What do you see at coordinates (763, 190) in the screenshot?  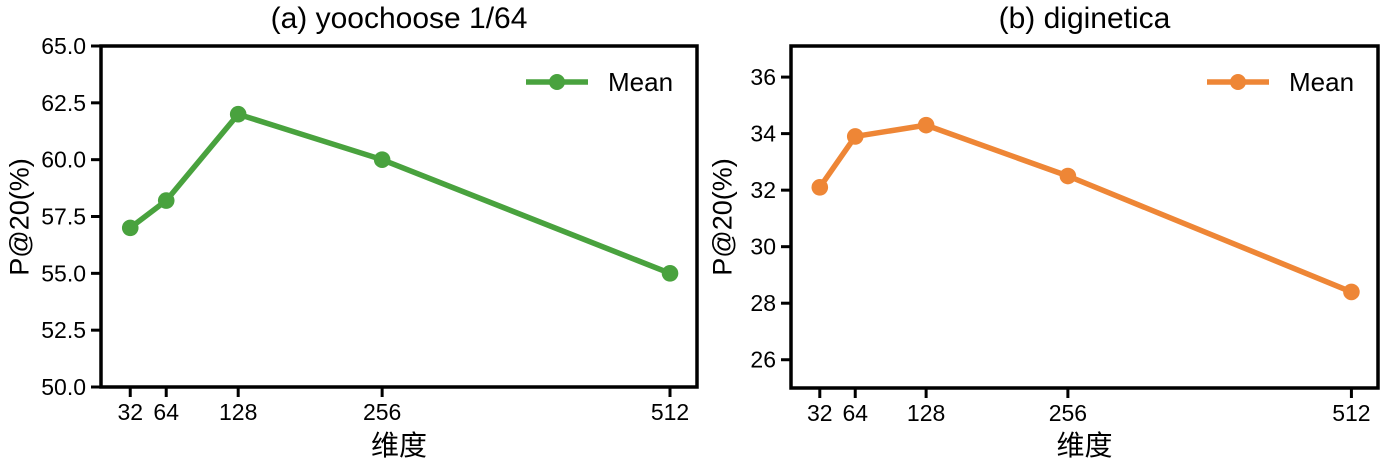 I see `y-tick-label: 32` at bounding box center [763, 190].